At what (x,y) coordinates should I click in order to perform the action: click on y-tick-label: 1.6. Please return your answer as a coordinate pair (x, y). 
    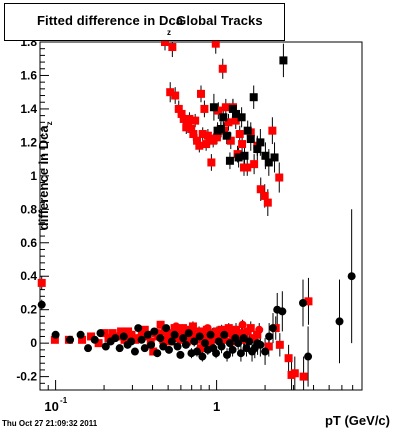
    Looking at the image, I should click on (28, 75).